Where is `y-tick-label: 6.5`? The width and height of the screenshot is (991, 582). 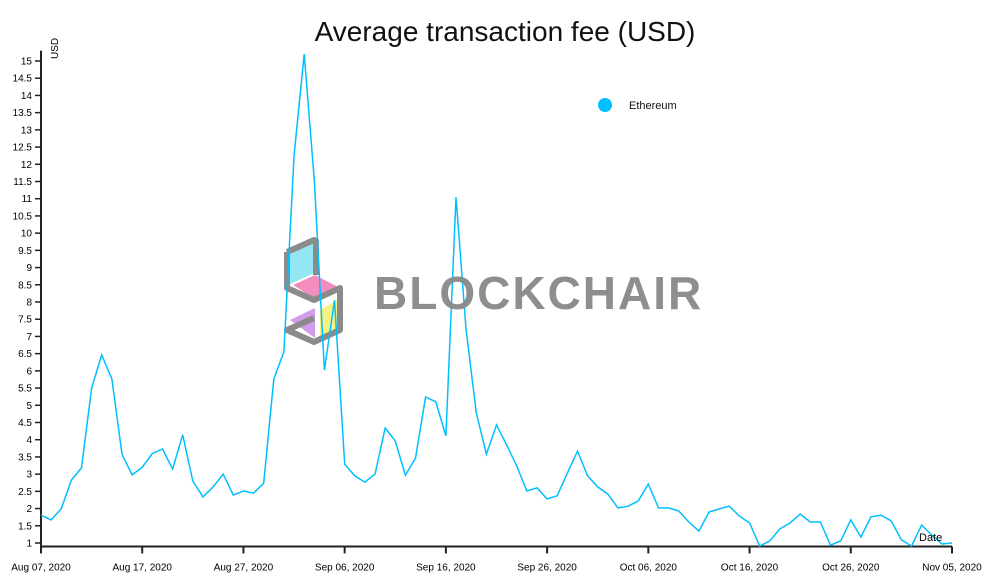 y-tick-label: 6.5 is located at coordinates (25, 354).